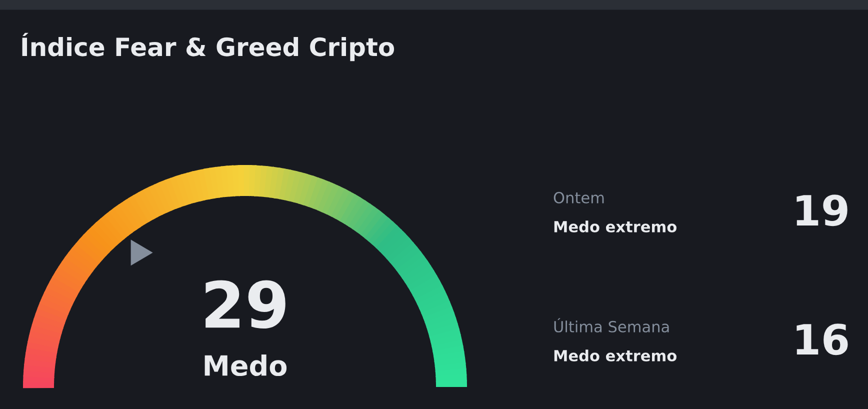  What do you see at coordinates (246, 304) in the screenshot?
I see `data-label: 29` at bounding box center [246, 304].